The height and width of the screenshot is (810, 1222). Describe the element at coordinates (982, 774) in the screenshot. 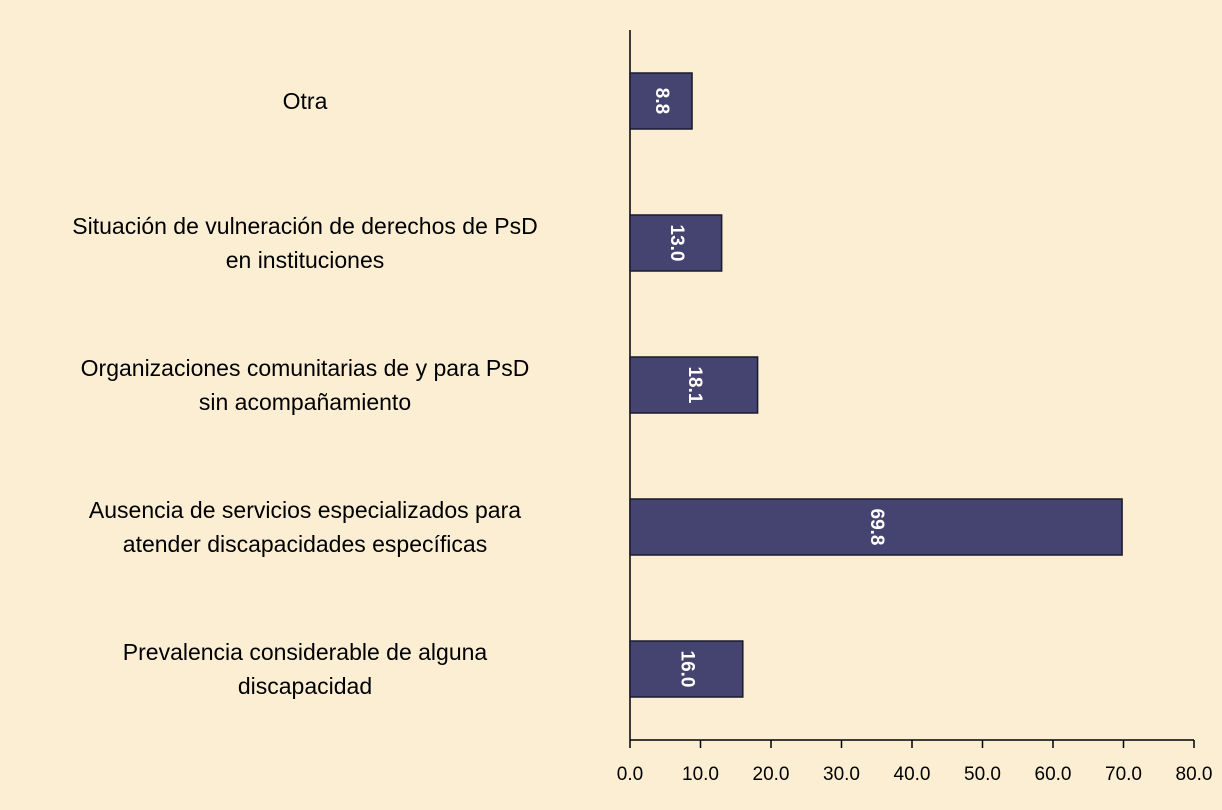

I see `x-tick-label: 50.0` at that location.